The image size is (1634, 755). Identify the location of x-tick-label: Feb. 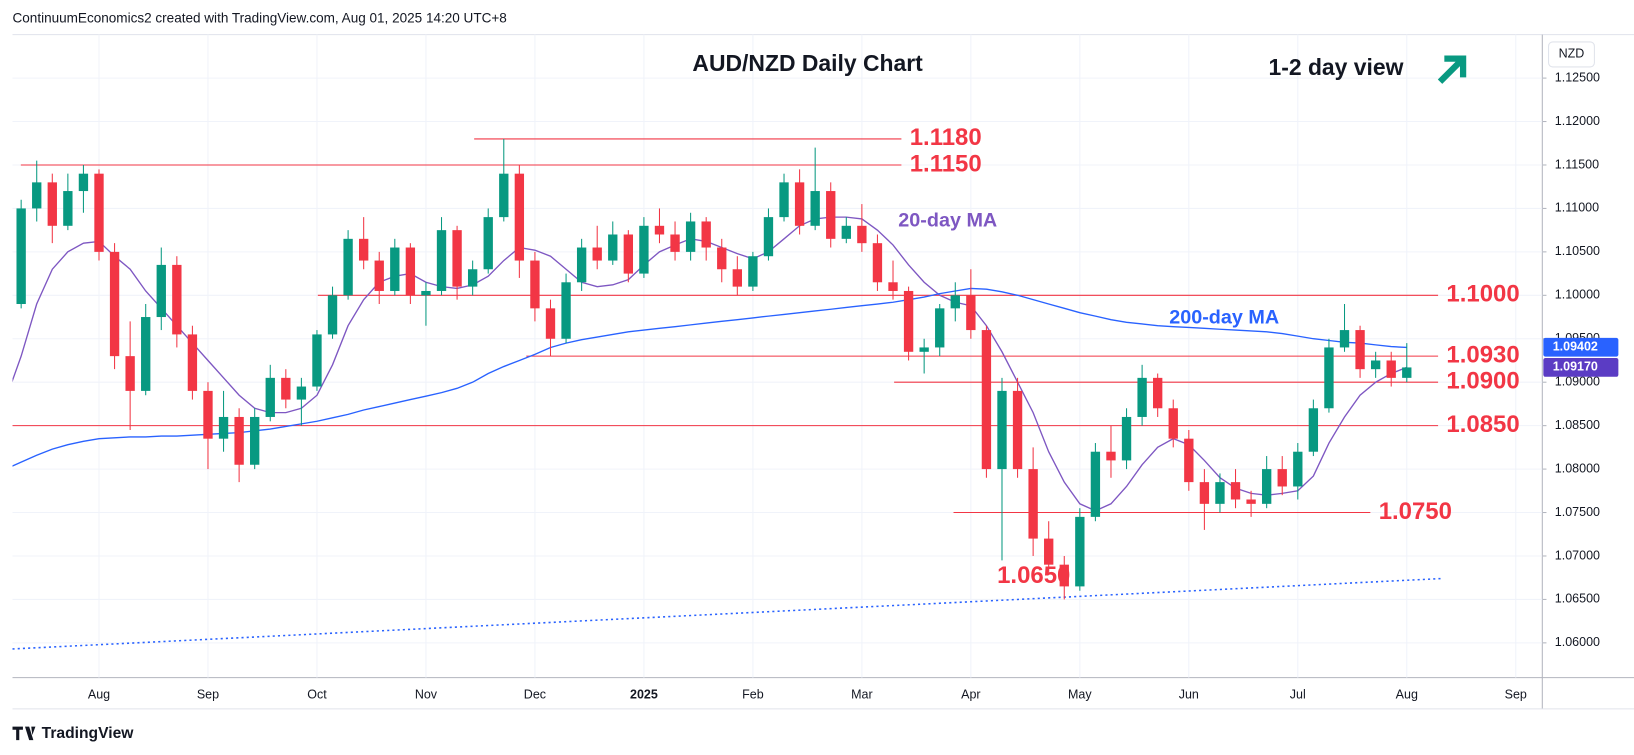
(753, 695).